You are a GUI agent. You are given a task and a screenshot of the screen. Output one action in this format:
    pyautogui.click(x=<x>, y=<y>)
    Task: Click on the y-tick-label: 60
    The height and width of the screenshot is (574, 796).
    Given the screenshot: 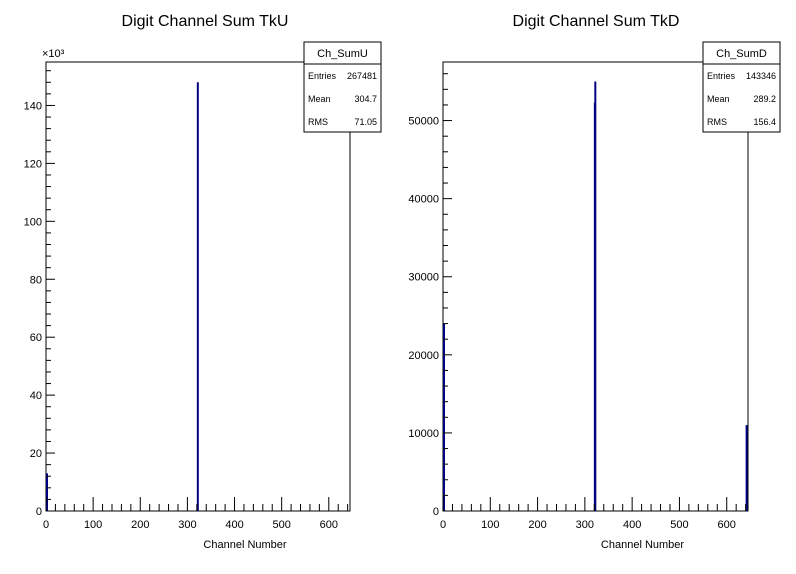 What is the action you would take?
    pyautogui.click(x=36, y=338)
    